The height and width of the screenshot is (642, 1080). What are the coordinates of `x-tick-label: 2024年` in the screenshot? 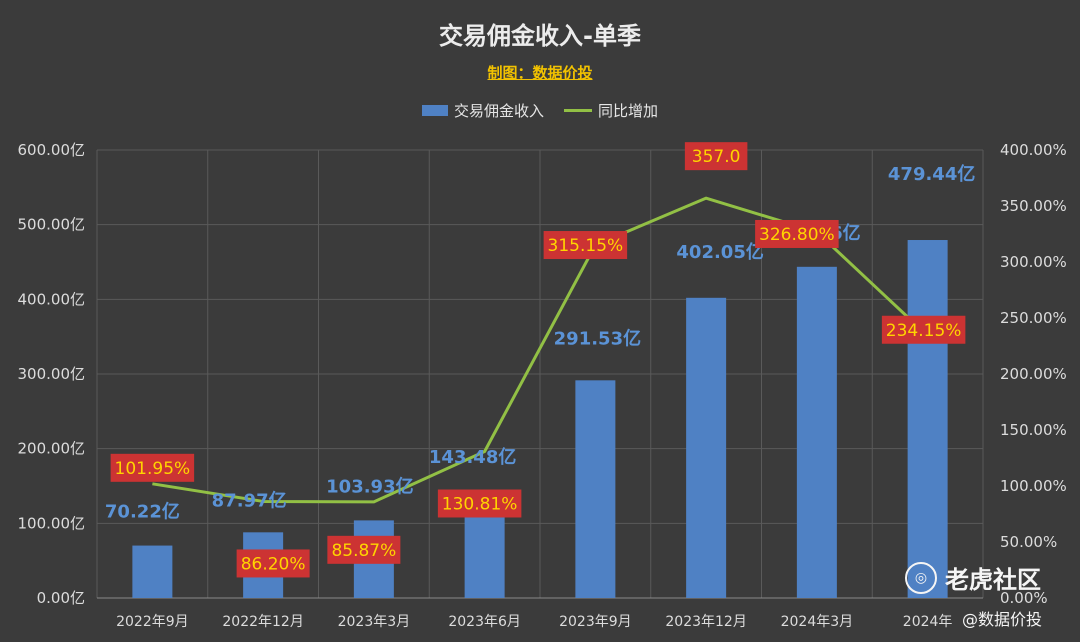 It's located at (928, 622).